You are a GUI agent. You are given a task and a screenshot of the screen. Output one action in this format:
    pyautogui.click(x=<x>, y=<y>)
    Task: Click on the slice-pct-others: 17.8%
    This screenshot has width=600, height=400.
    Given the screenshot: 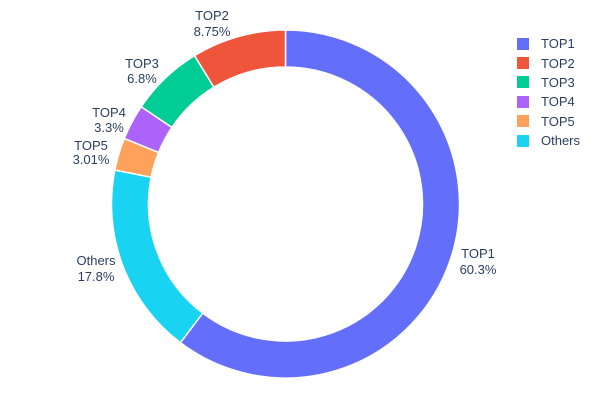 What is the action you would take?
    pyautogui.click(x=96, y=276)
    